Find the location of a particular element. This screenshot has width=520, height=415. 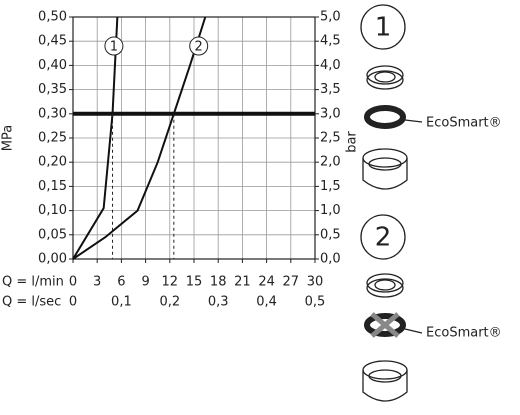

y2-tick-label: 2,5 is located at coordinates (330, 138).